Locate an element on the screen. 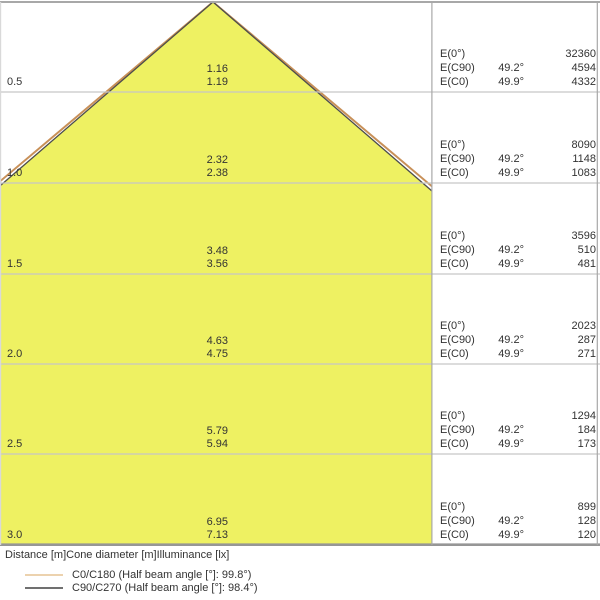 The height and width of the screenshot is (600, 600). ec0-row-value: 120 is located at coordinates (586, 535).